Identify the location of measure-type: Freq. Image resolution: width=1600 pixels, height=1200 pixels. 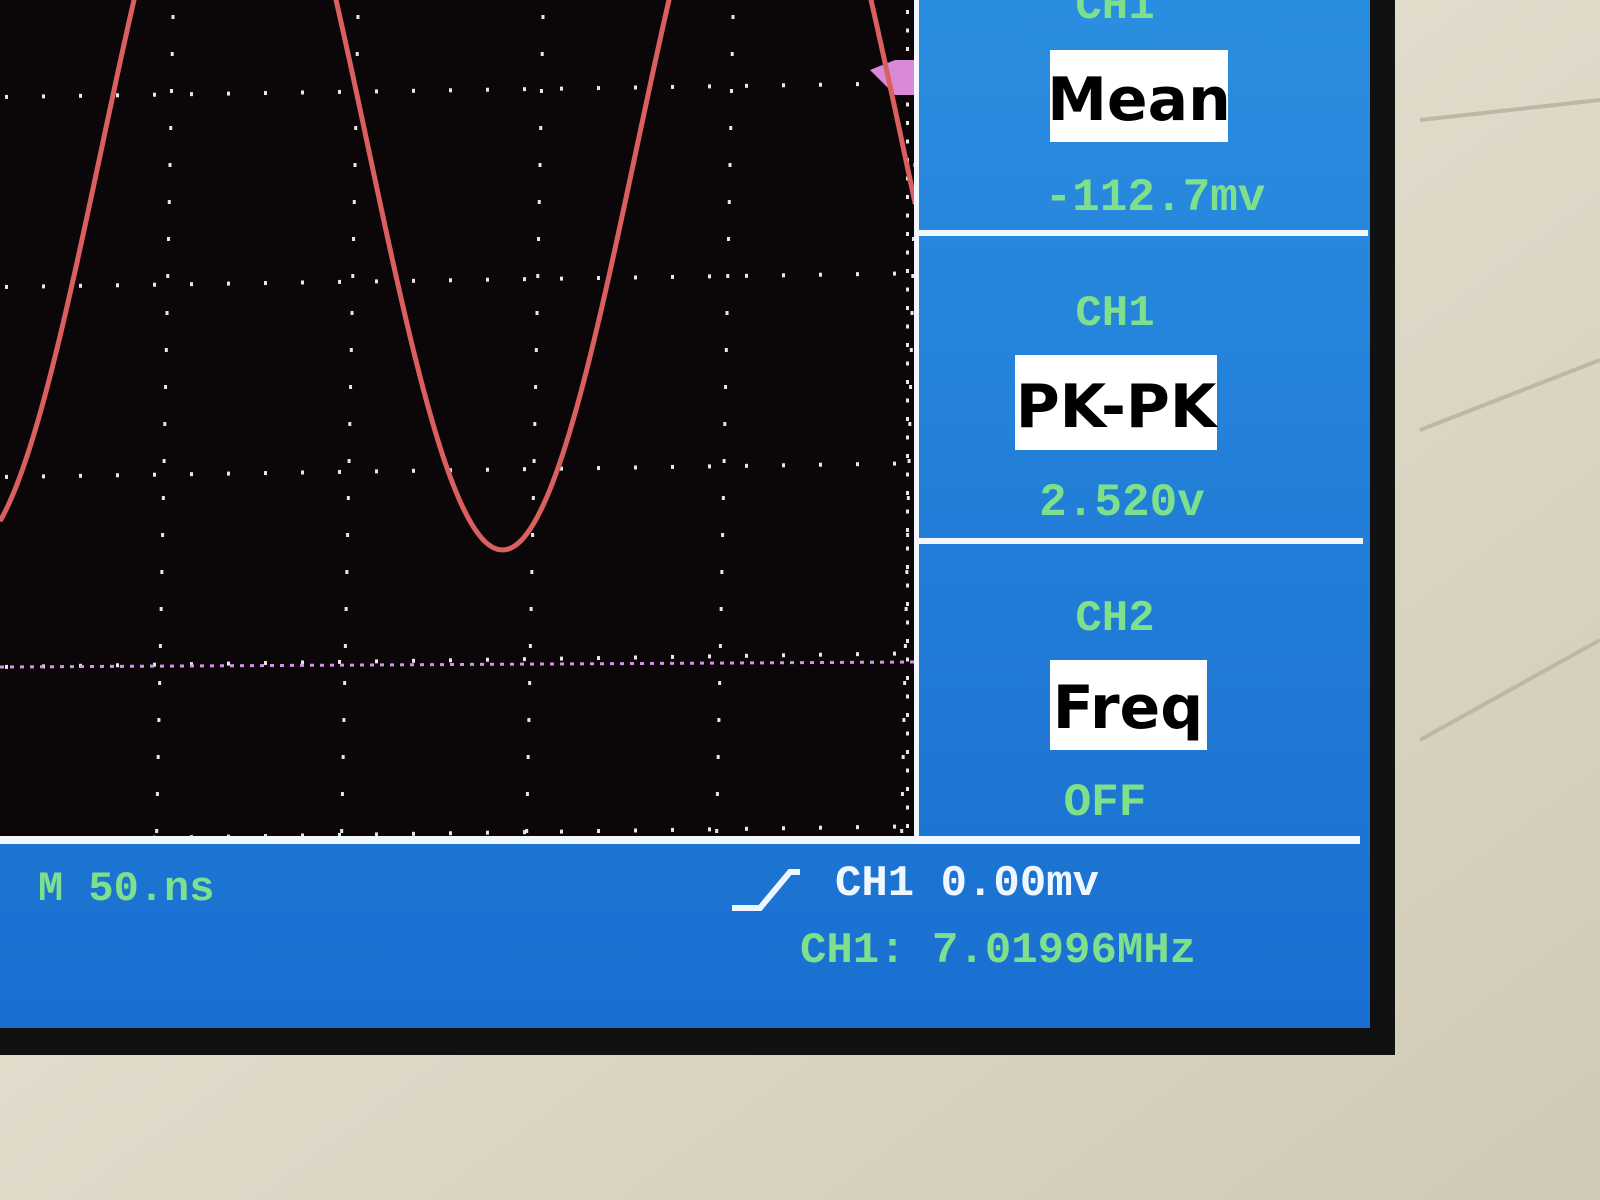
(1128, 708).